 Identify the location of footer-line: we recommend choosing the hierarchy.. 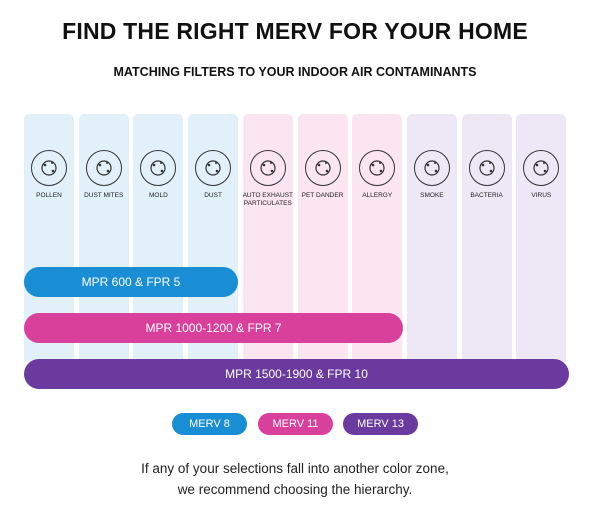
(295, 489).